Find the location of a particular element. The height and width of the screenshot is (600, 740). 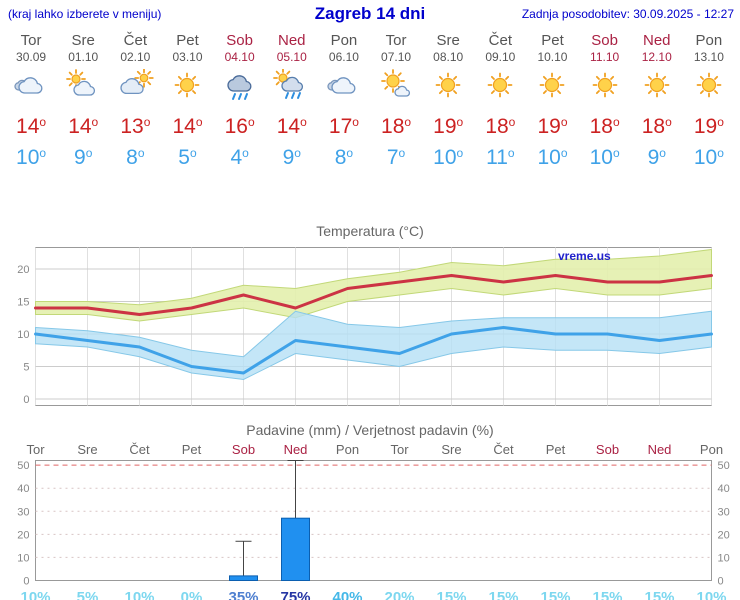

precip-range-whisker is located at coordinates (243, 560).